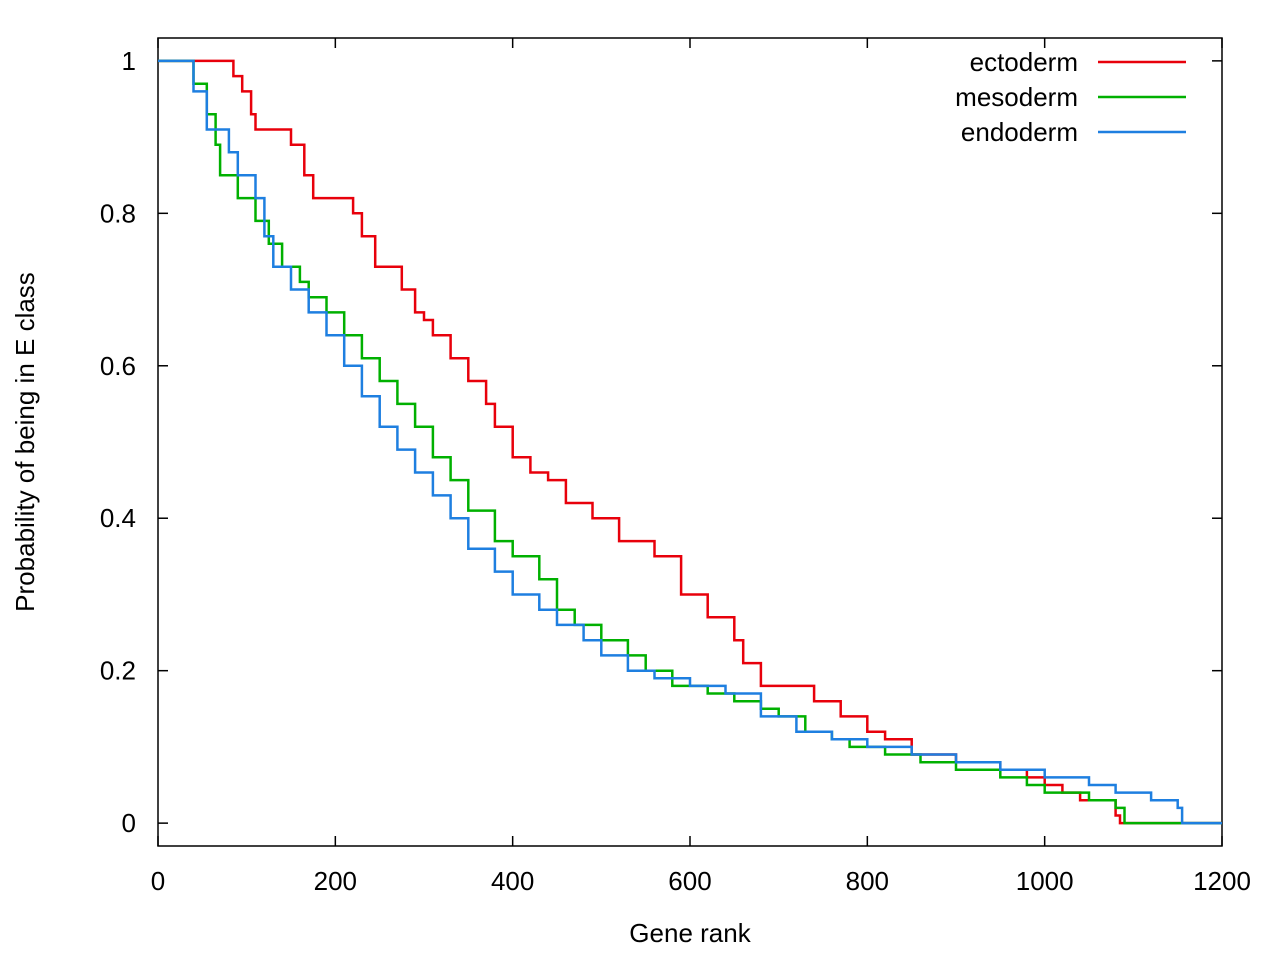 The height and width of the screenshot is (960, 1280). I want to click on legend-label-mesoderm: mesoderm, so click(1016, 97).